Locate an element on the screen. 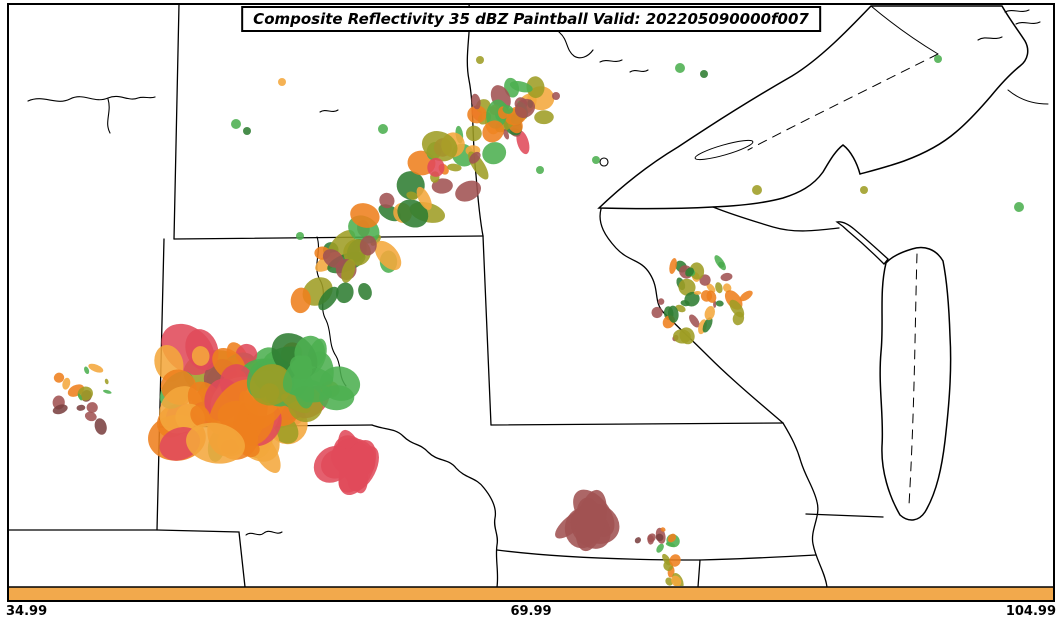 This screenshot has width=1062, height=633. superior-boundary-dash is located at coordinates (843, 102).